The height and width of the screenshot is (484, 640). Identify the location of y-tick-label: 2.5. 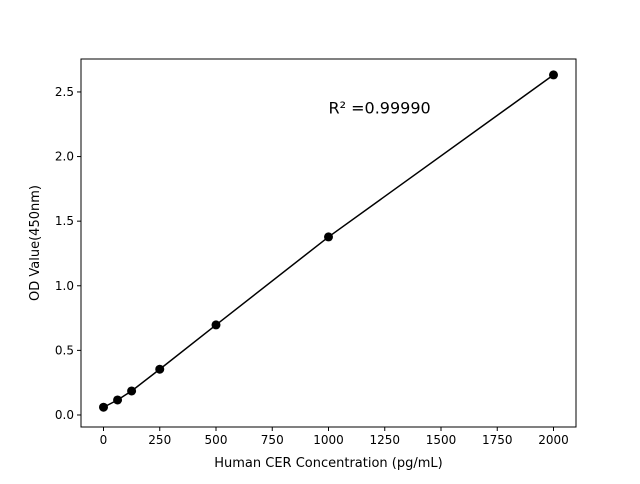
(64, 92).